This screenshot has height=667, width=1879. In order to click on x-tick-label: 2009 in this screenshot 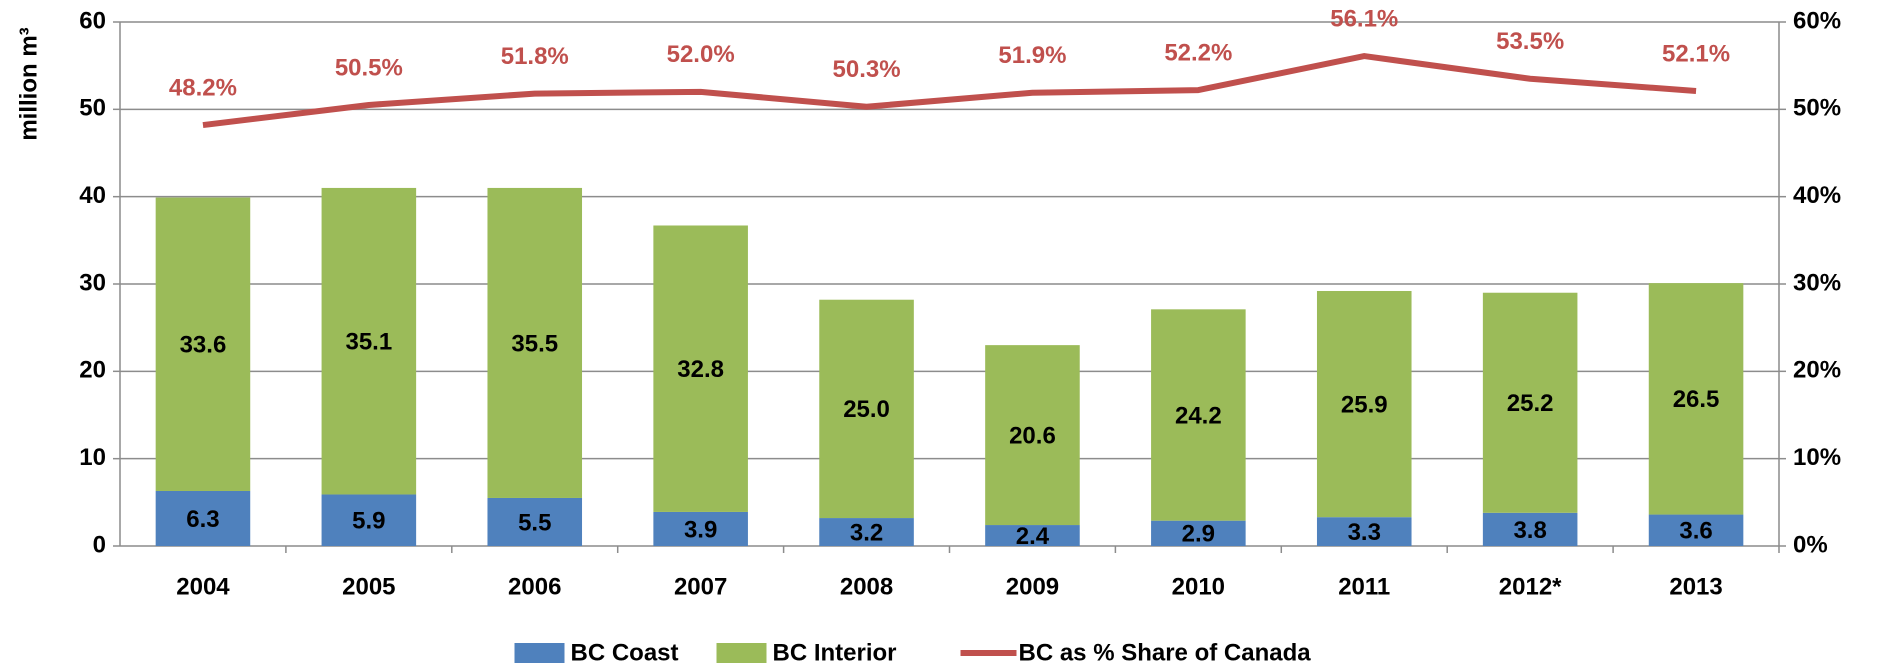, I will do `click(1032, 586)`.